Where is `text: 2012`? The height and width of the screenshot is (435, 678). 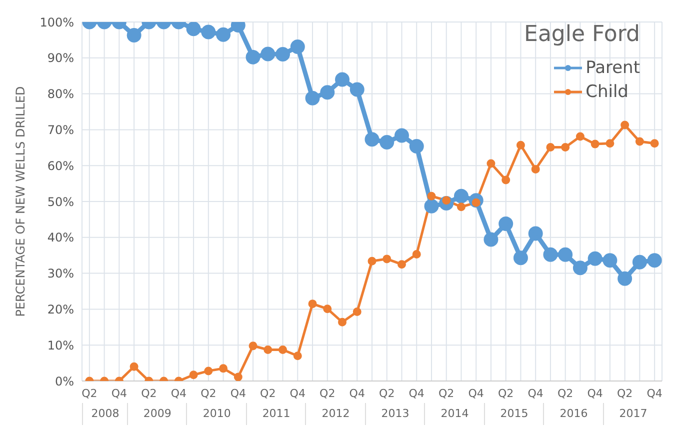 text: 2012 is located at coordinates (335, 414).